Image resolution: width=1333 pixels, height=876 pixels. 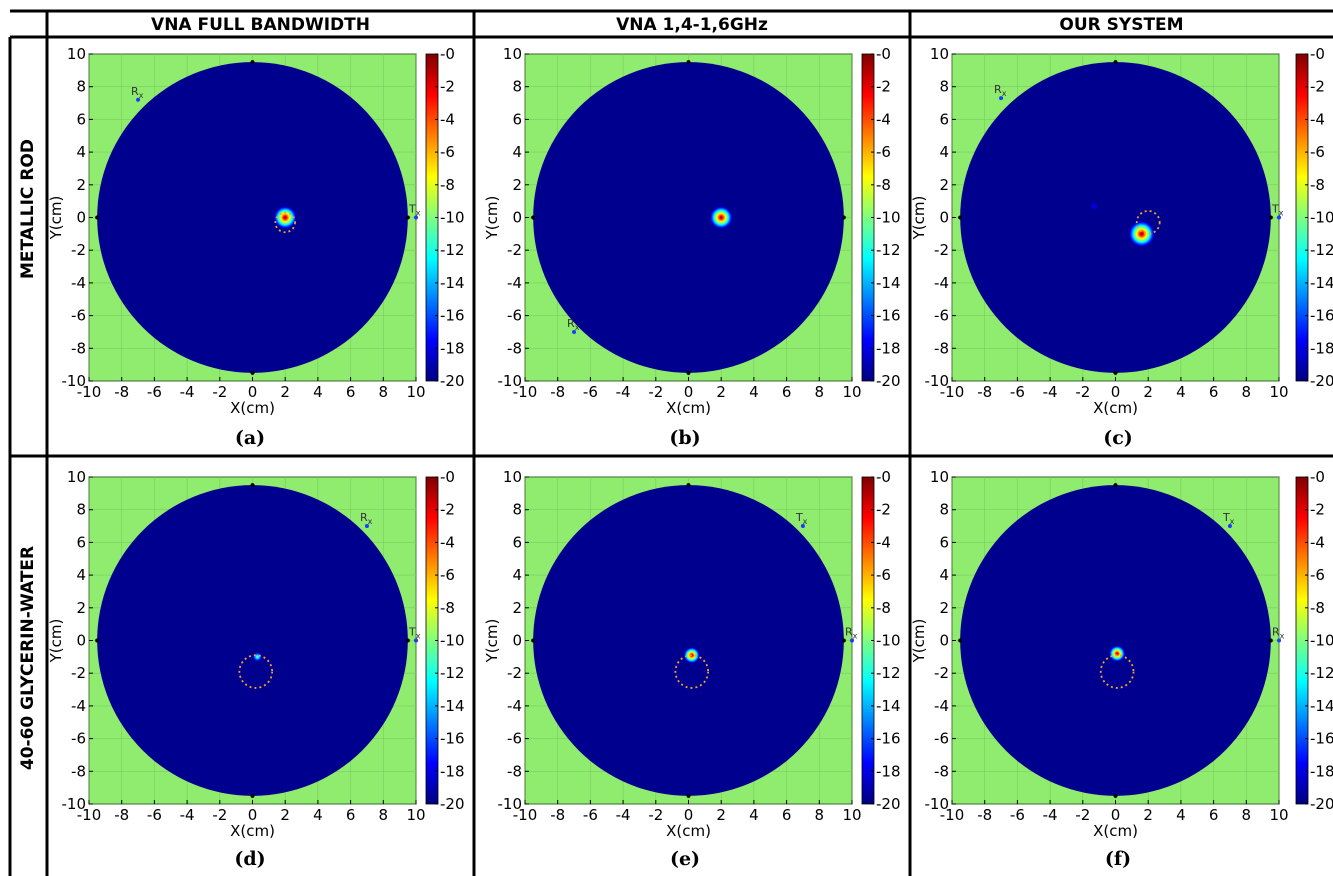 I want to click on y-tick-label: 6, so click(x=517, y=119).